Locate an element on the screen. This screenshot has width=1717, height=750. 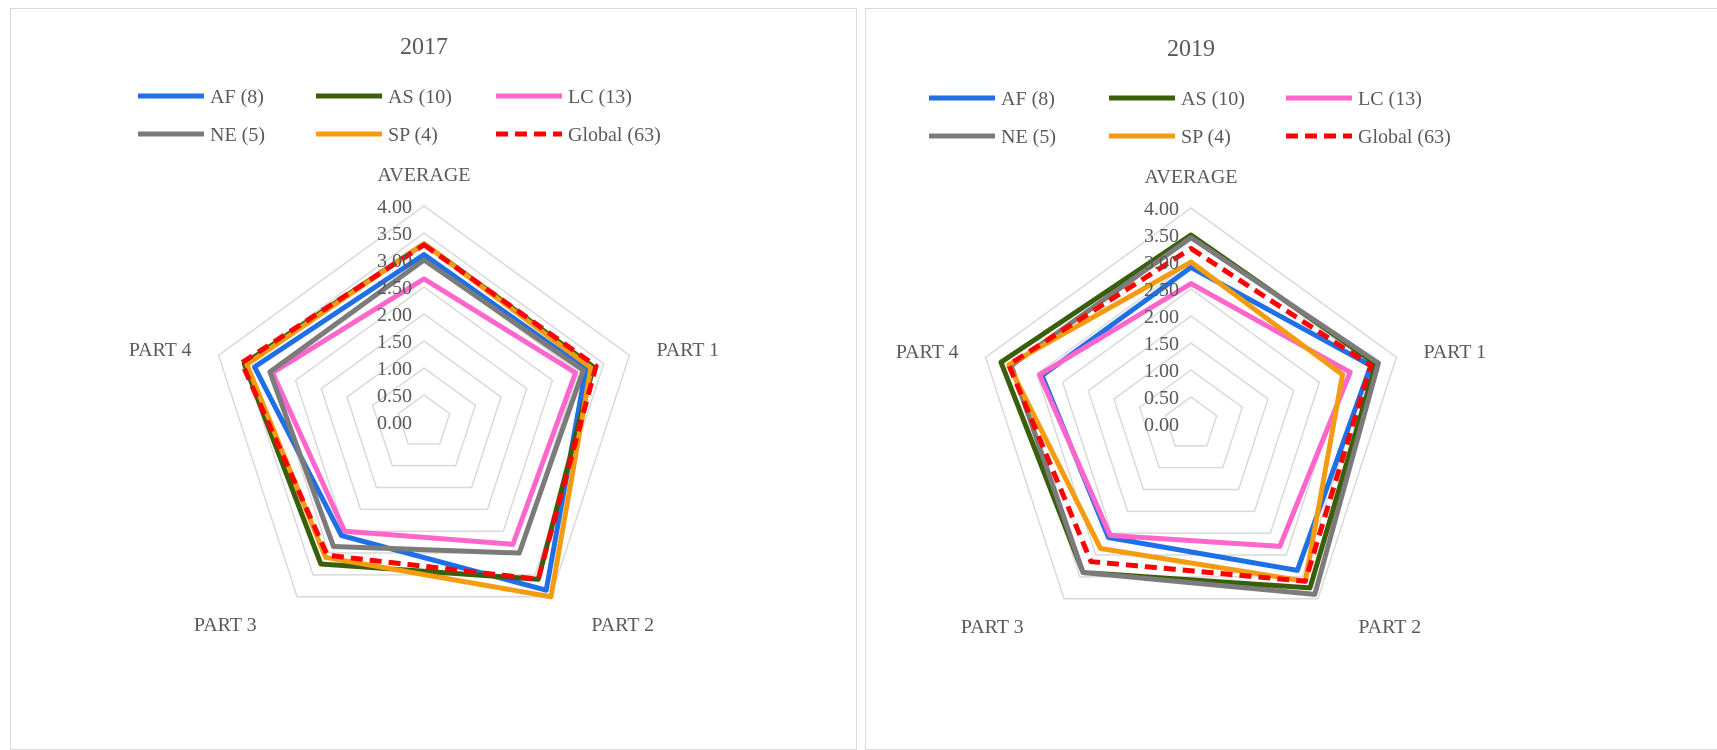
series-line-as is located at coordinates (418, 411).